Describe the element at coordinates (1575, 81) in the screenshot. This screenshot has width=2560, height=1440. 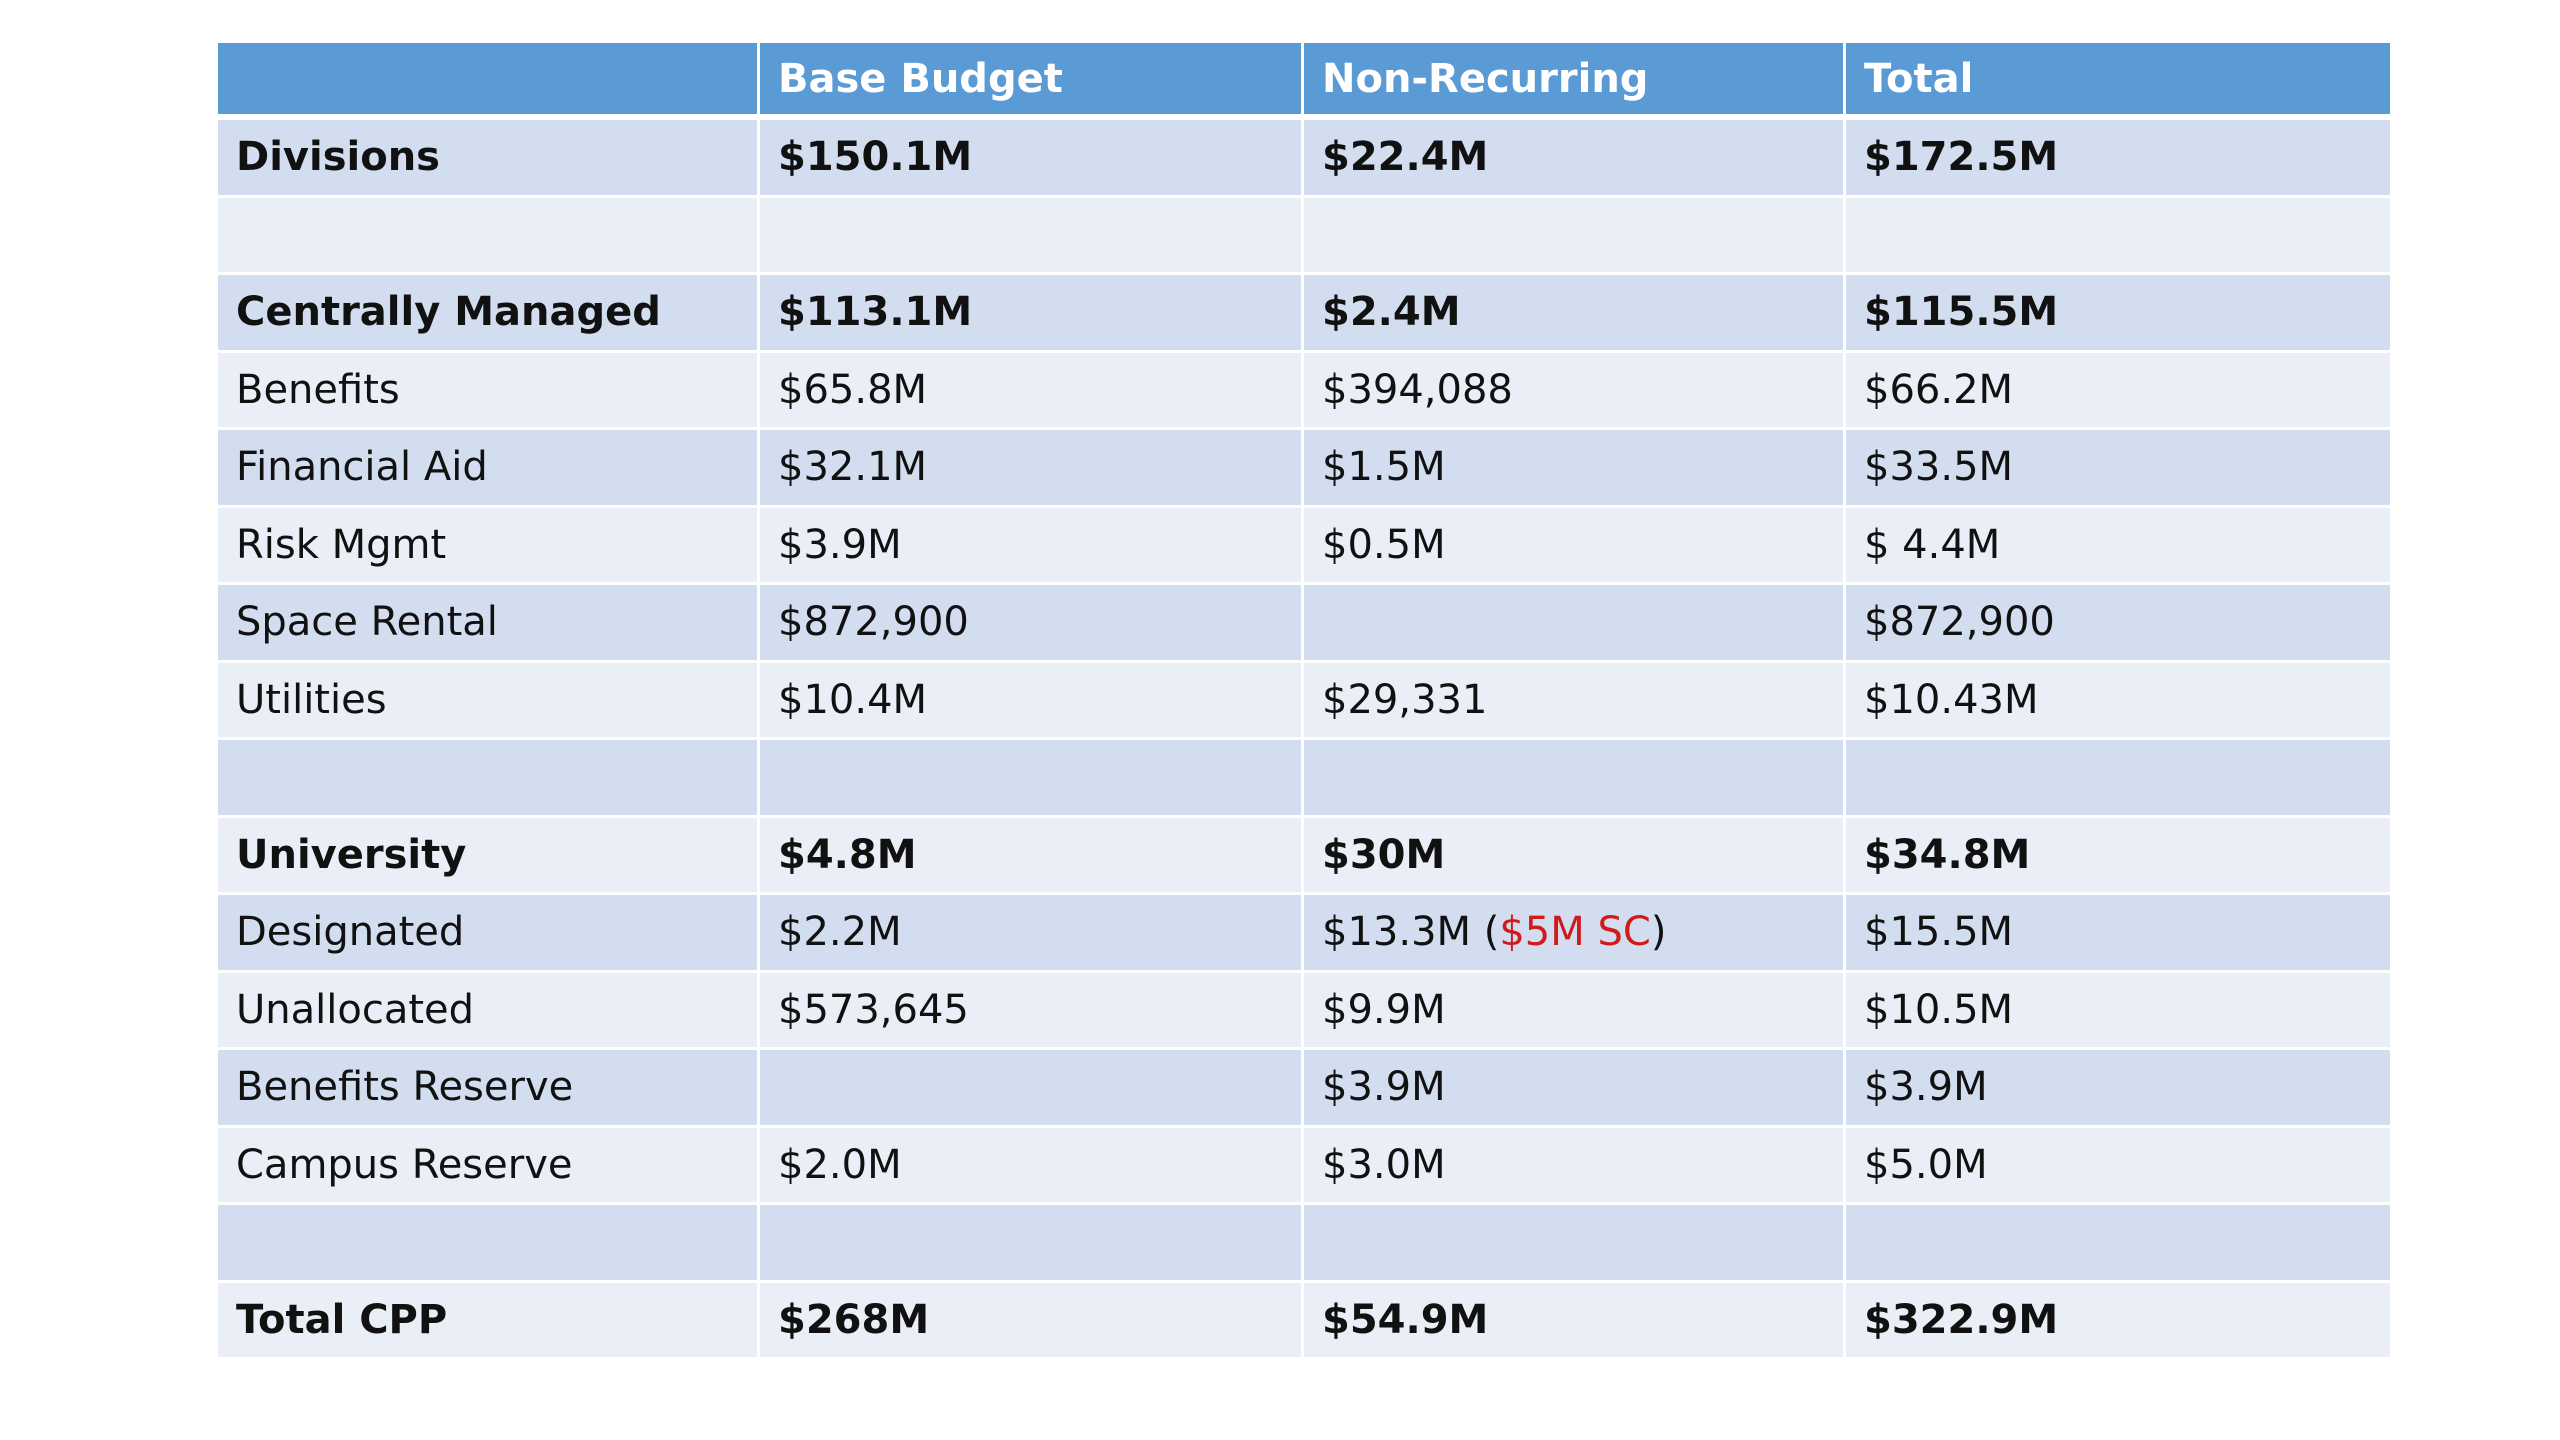
I see `header-cell-non-recurring: Non-Recurring` at that location.